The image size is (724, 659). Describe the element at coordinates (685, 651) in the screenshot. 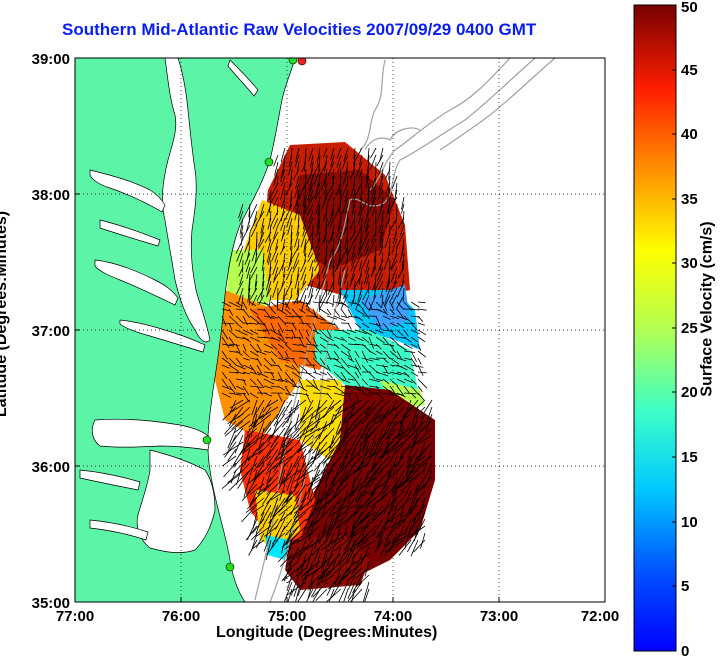

I see `colorbar-tick-label: 0` at that location.